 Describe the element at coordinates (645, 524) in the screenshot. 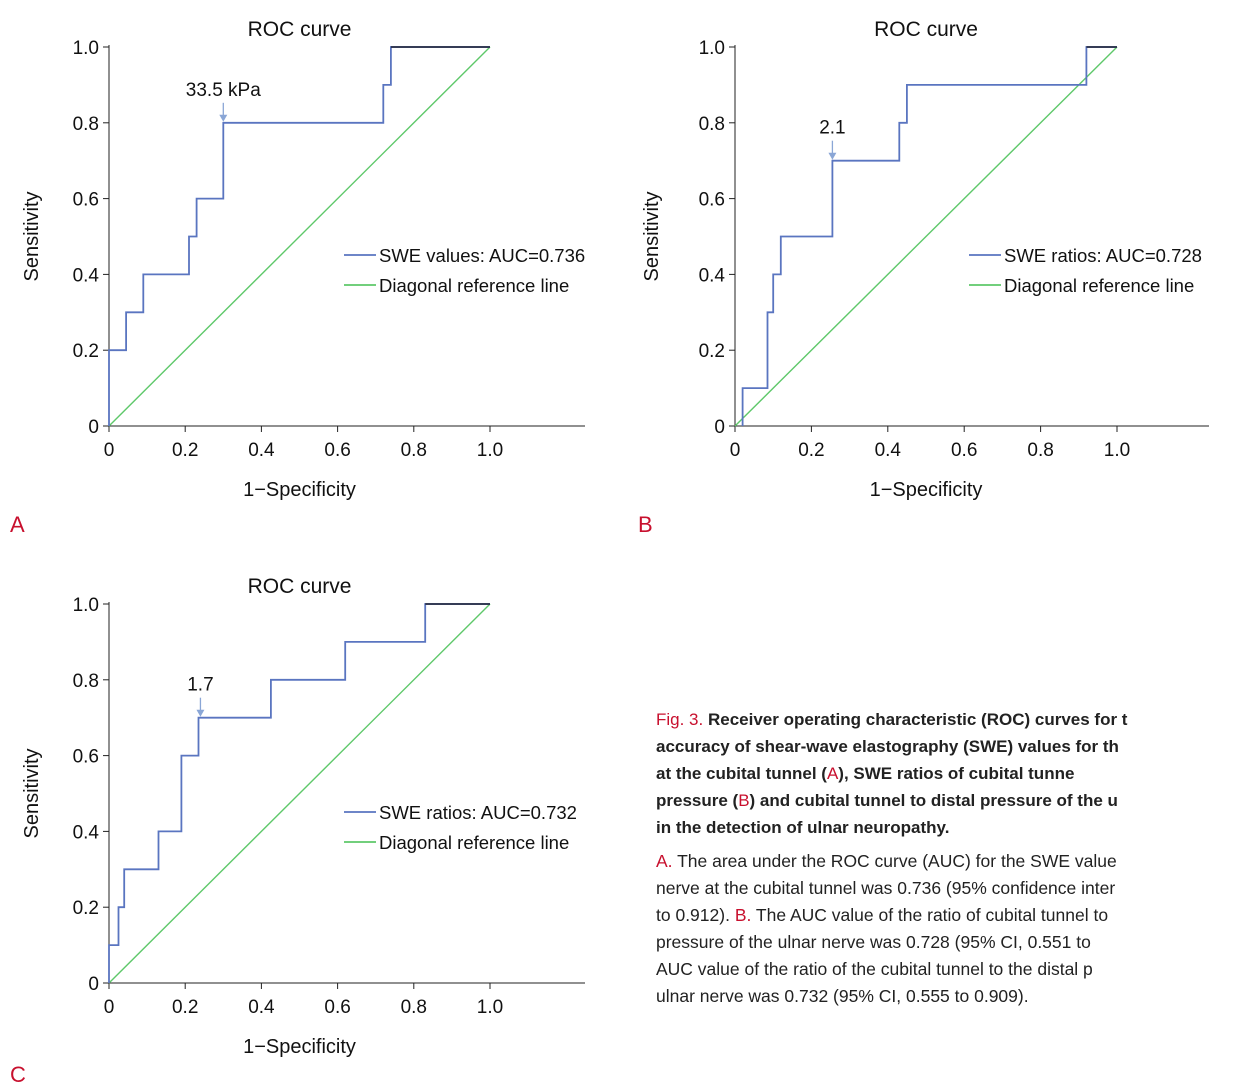

I see `panel-letter-b: B` at that location.